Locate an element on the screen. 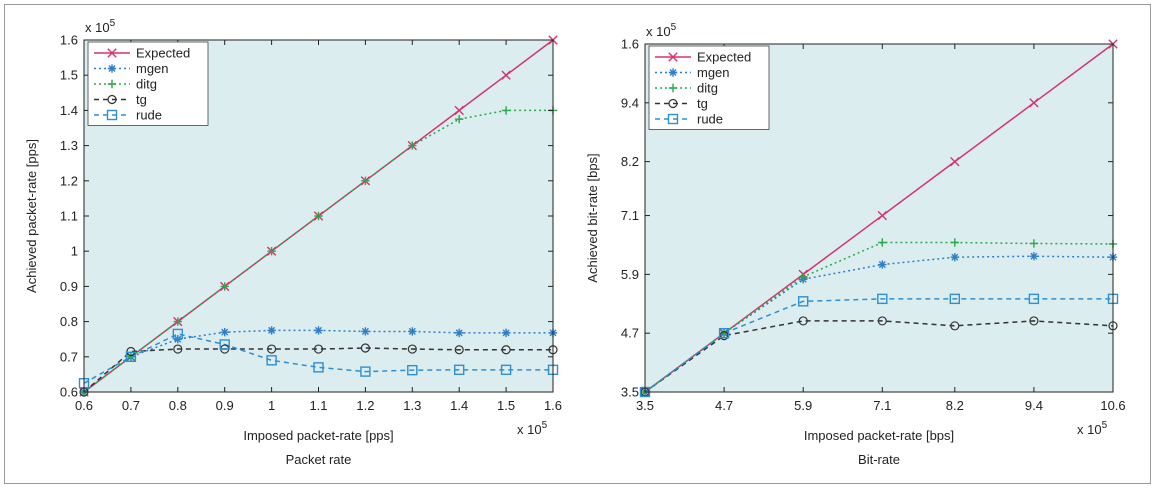 The image size is (1157, 490). x-tick-label: 0.8 is located at coordinates (178, 405).